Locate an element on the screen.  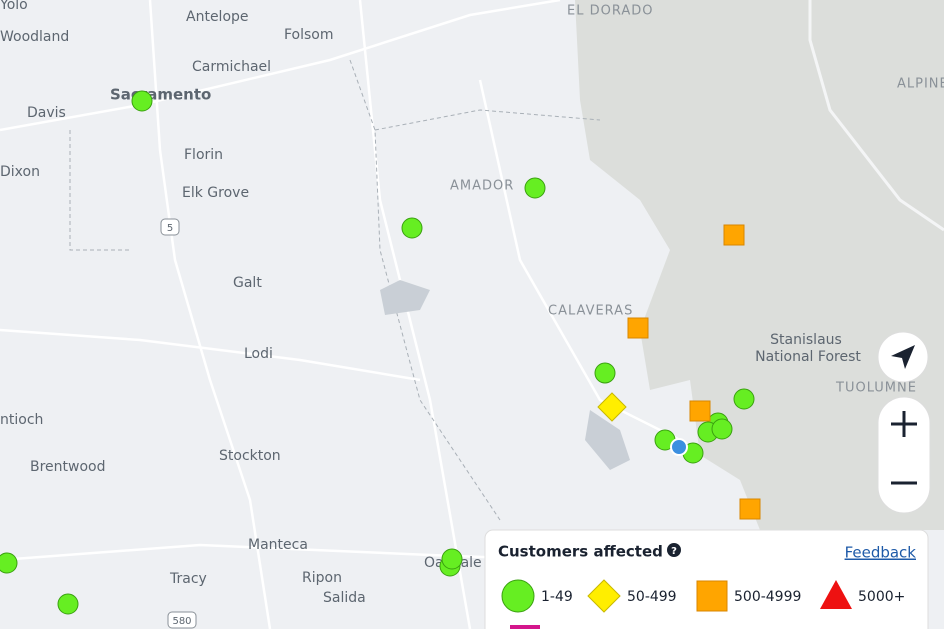
place-label: Elk Grove is located at coordinates (215, 193).